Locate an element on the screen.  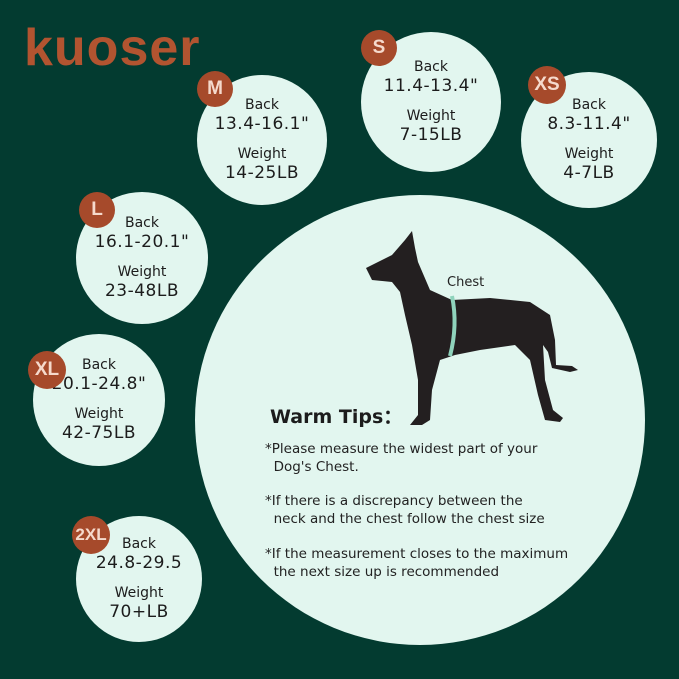
size-card-xs: Back 8.3-11.4" Weight 4-7LB is located at coordinates (589, 140).